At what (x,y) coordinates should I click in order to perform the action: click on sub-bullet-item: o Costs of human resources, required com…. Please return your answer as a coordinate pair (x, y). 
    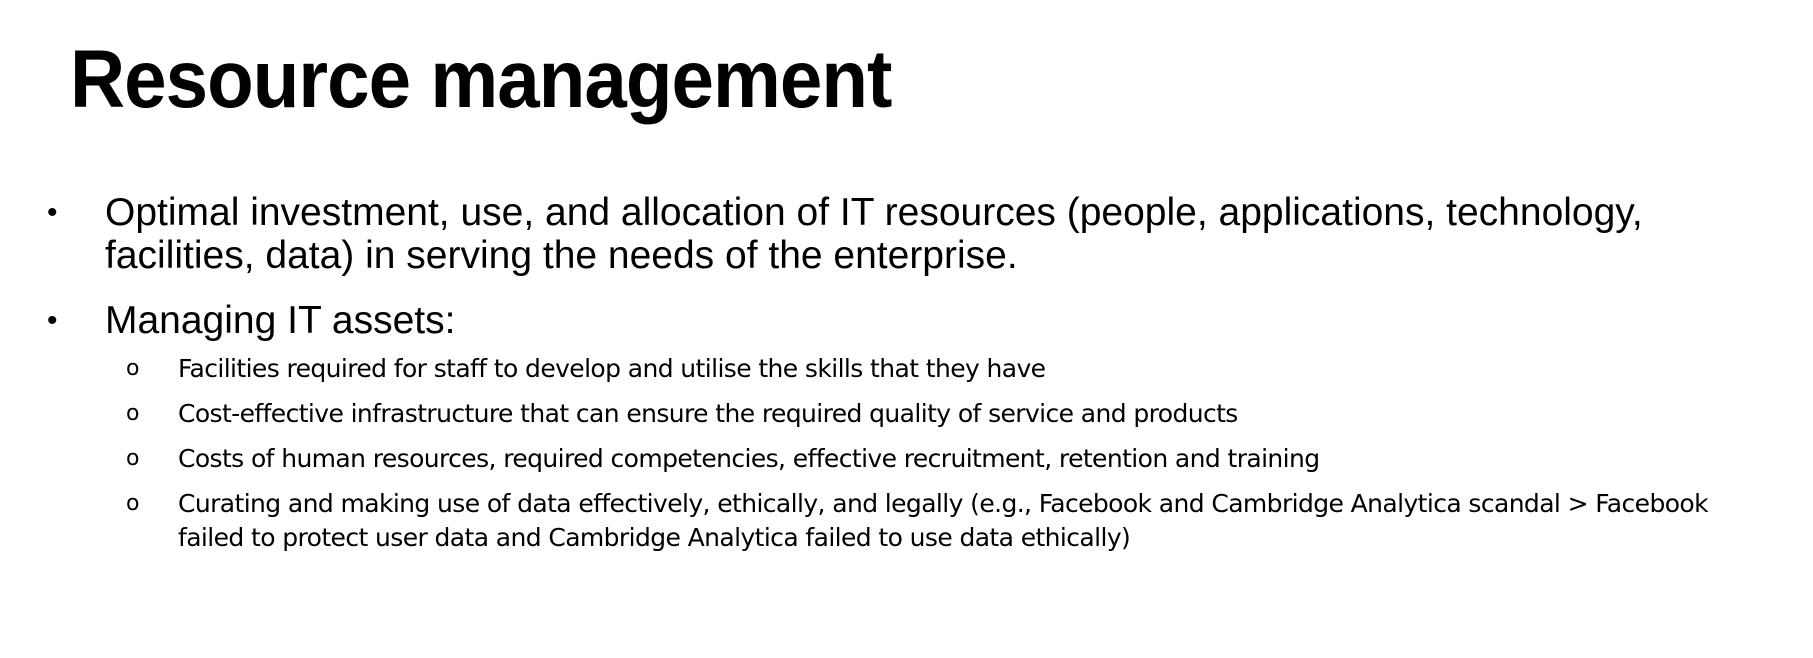
    Looking at the image, I should click on (854, 459).